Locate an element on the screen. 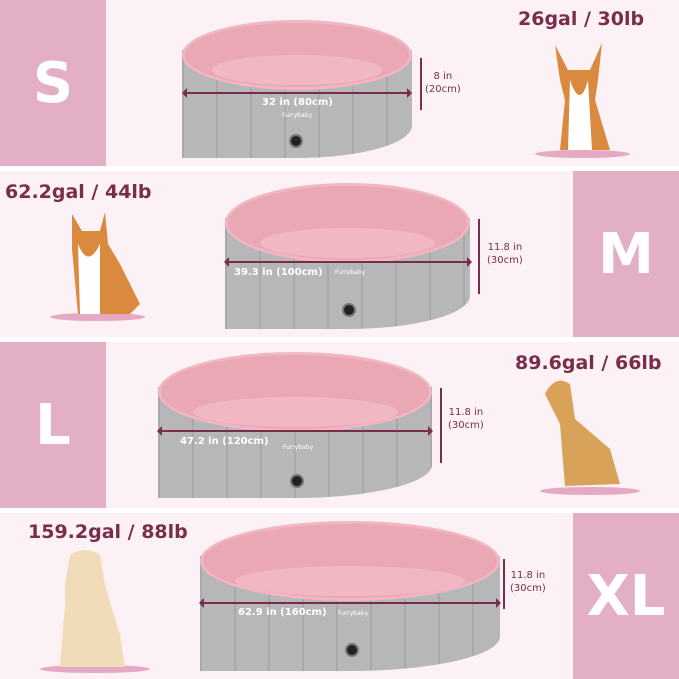  size-label-m: M is located at coordinates (626, 254).